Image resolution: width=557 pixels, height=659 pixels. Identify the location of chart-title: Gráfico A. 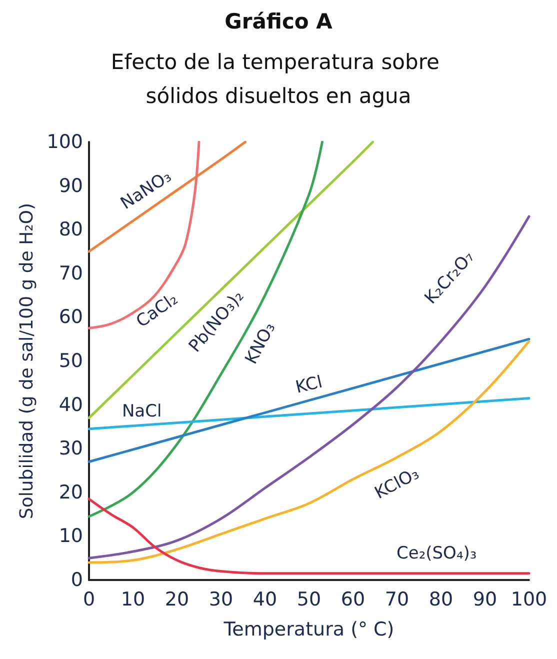
(279, 22).